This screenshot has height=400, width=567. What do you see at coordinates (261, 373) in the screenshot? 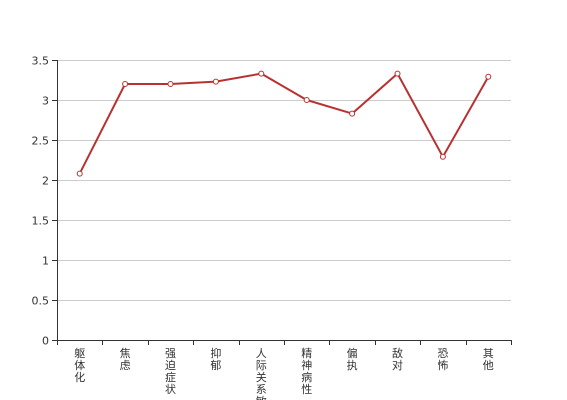
I see `x-tick-label: 人际关系敏感` at bounding box center [261, 373].